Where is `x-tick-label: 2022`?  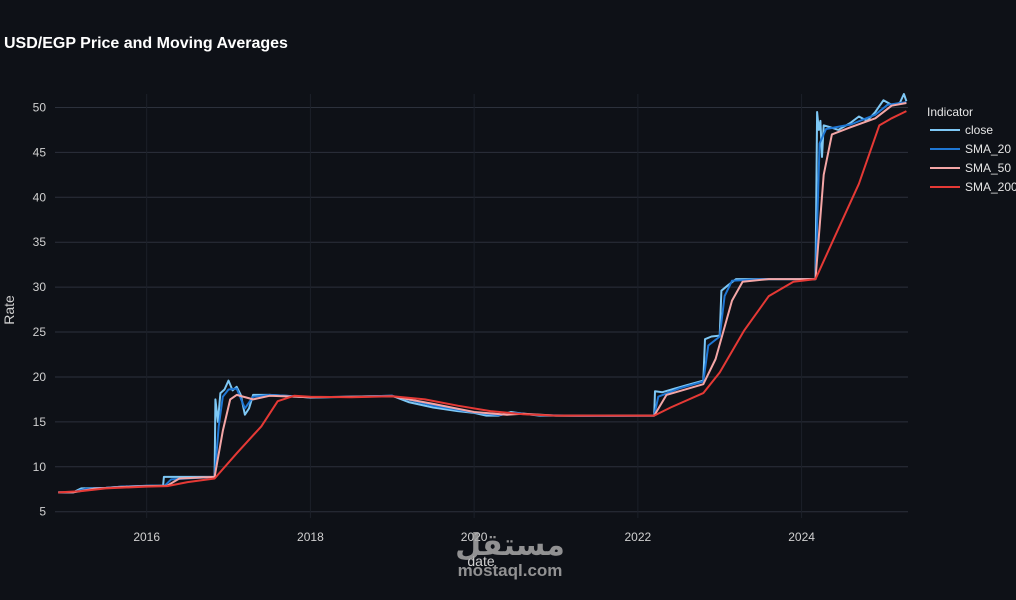 x-tick-label: 2022 is located at coordinates (638, 537).